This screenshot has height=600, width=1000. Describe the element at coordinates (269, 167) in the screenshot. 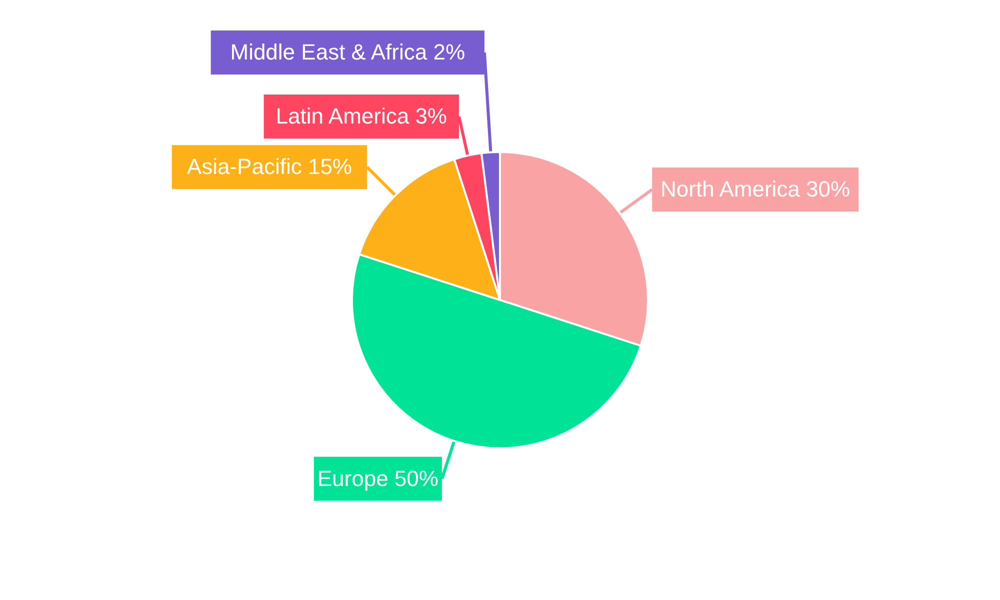

I see `slice-label: Asia-Pacific 15%` at that location.